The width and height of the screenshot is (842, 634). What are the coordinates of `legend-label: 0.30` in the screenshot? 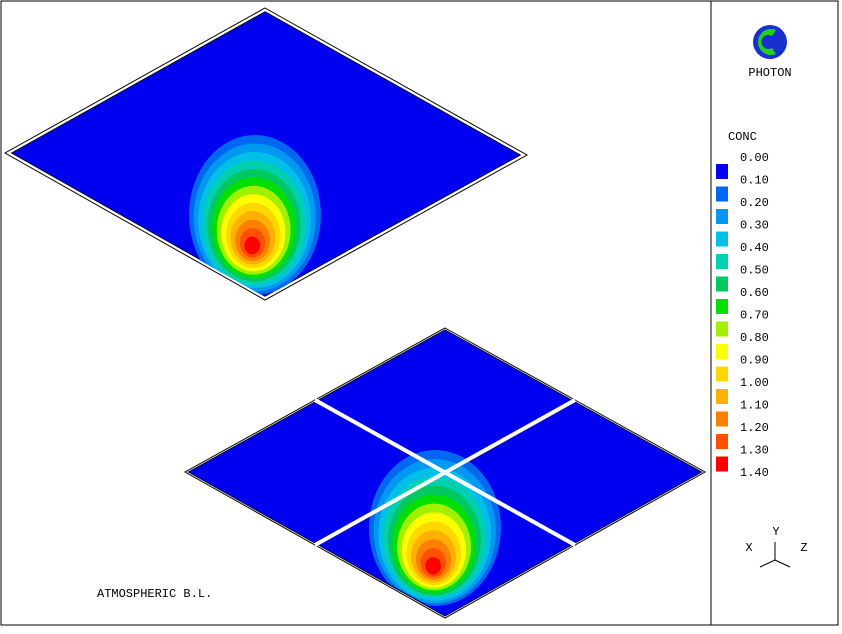 It's located at (754, 226).